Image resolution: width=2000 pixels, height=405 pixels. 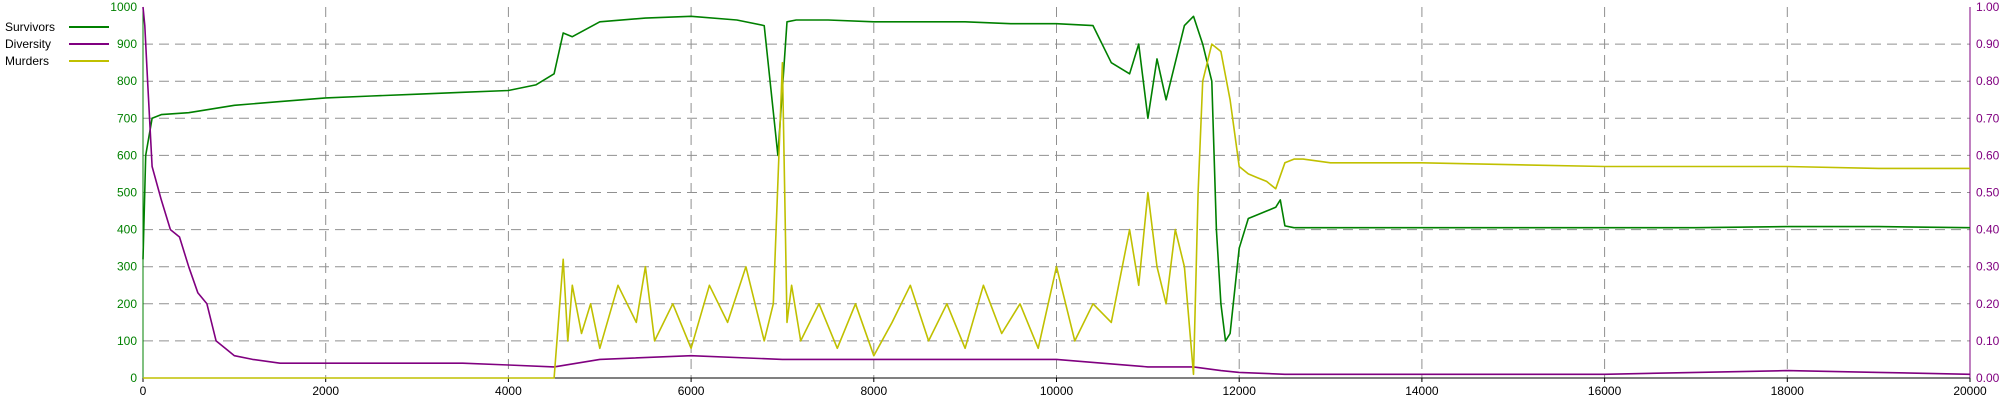 I want to click on y-left-tick-label: 700, so click(x=127, y=118).